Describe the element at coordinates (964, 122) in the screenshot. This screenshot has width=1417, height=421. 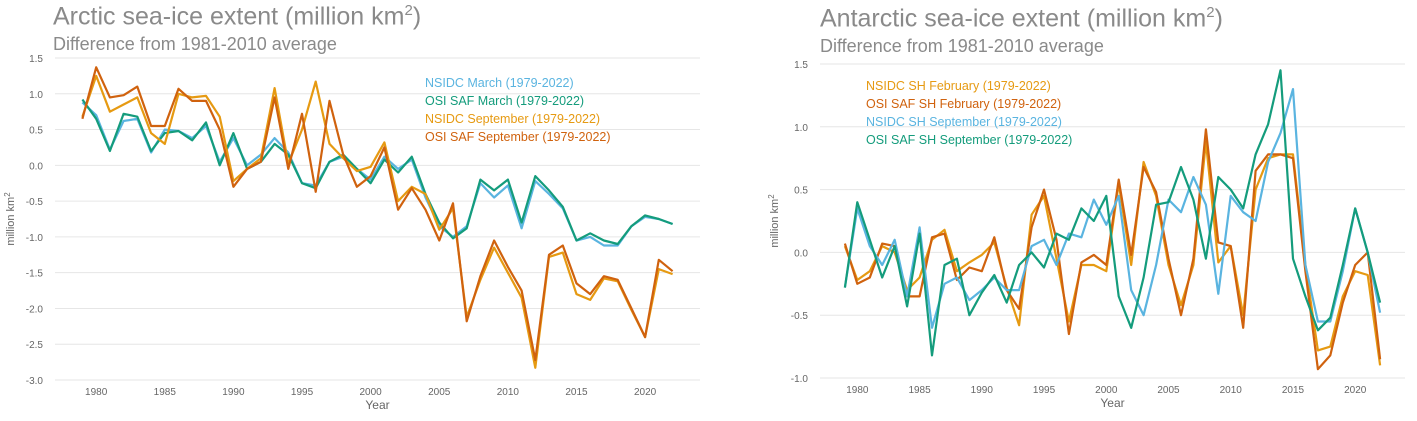
I see `legend-entry: NSIDC SH September (1979-2022)` at that location.